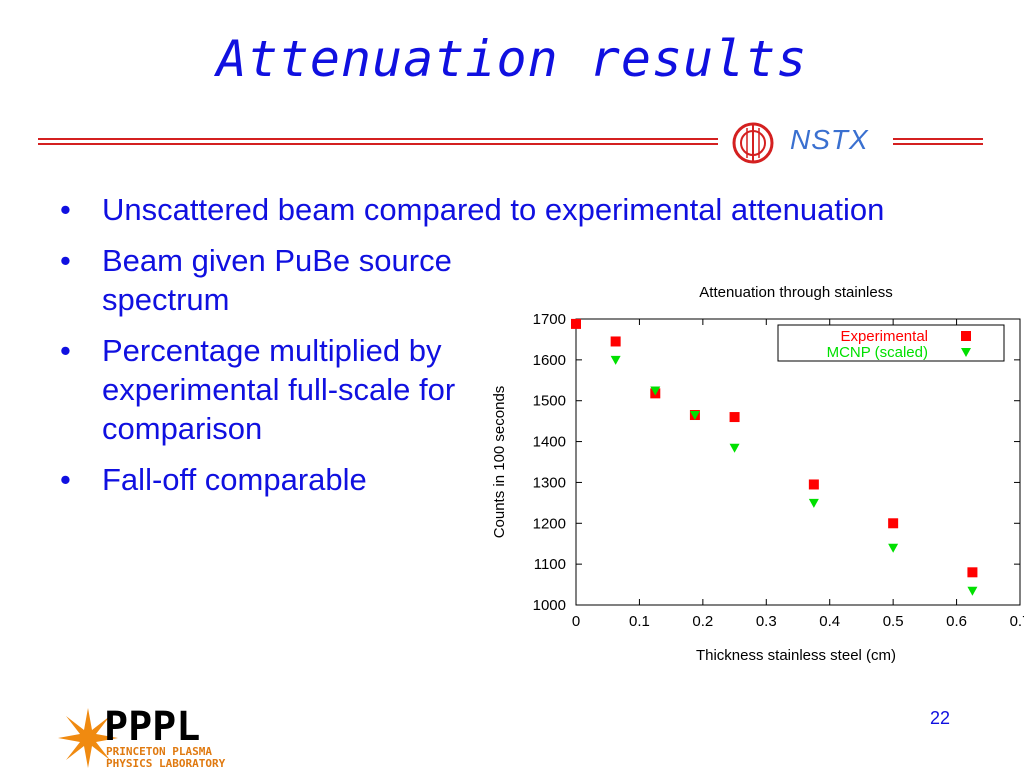 Image resolution: width=1024 pixels, height=768 pixels. What do you see at coordinates (796, 655) in the screenshot?
I see `x-axis-label: Thickness stainless steel (cm)` at bounding box center [796, 655].